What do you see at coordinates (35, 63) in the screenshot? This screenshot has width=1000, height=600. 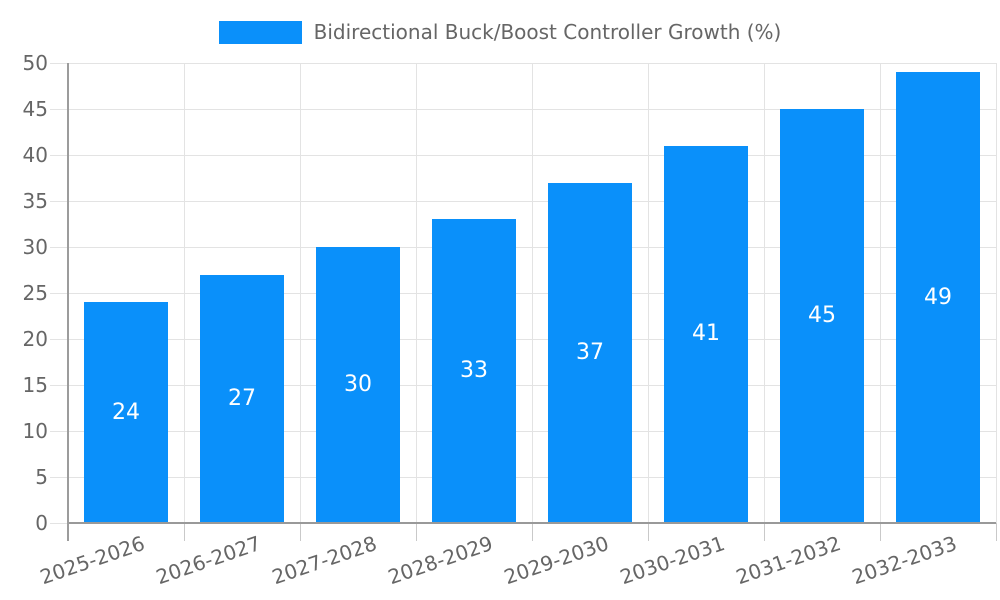 I see `y-tick-label: 50` at bounding box center [35, 63].